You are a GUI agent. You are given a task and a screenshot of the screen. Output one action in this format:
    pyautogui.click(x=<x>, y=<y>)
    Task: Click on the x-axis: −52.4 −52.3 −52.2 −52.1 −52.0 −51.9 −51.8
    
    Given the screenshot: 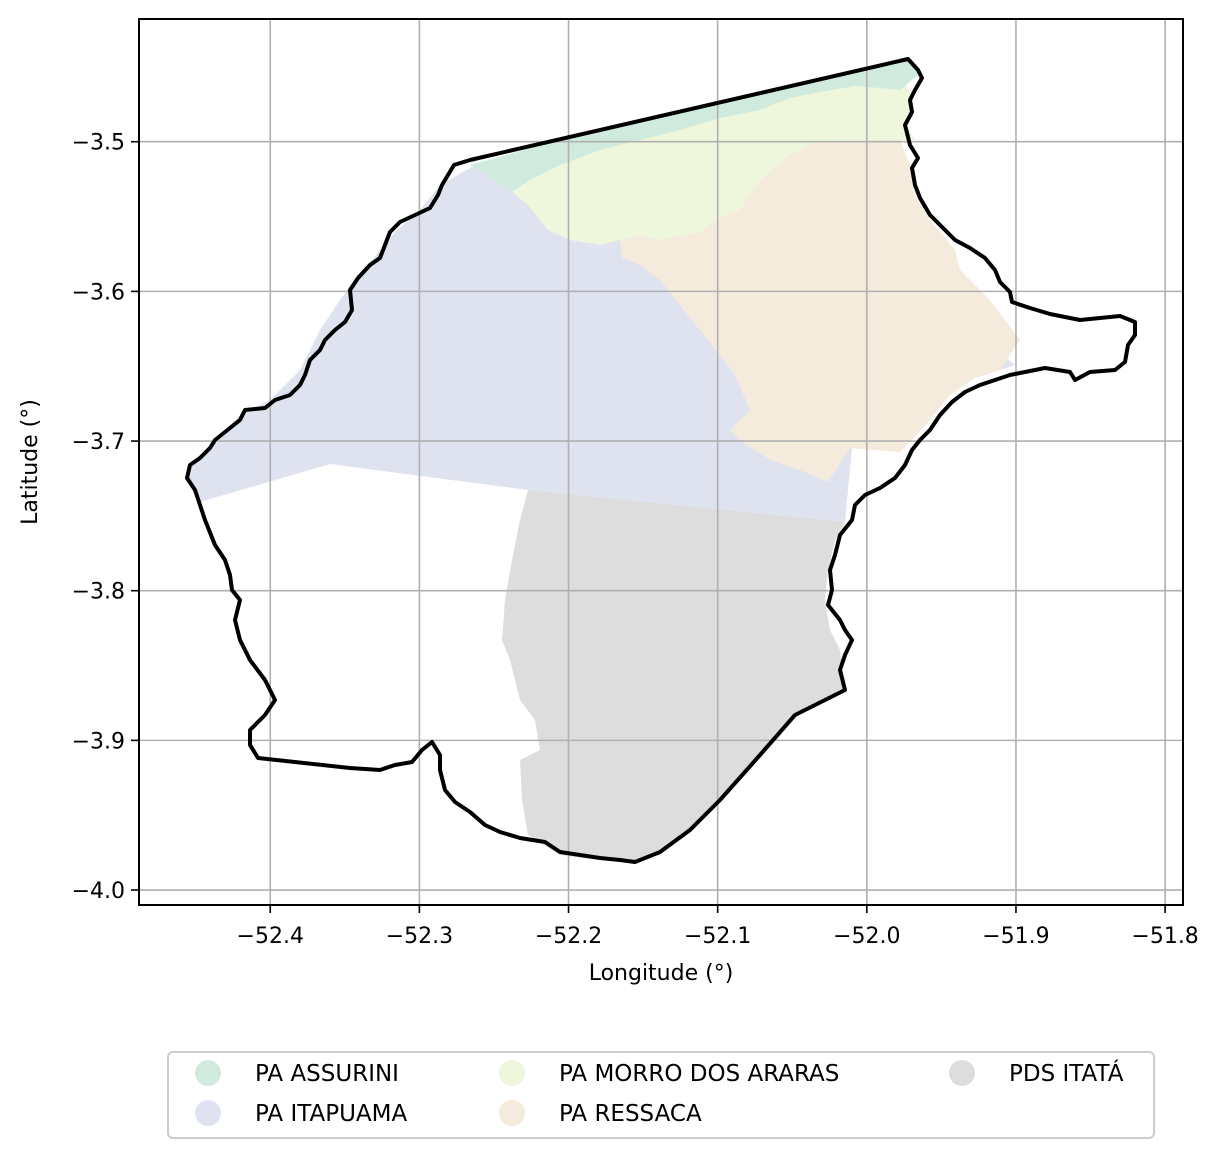 What is the action you would take?
    pyautogui.click(x=718, y=927)
    